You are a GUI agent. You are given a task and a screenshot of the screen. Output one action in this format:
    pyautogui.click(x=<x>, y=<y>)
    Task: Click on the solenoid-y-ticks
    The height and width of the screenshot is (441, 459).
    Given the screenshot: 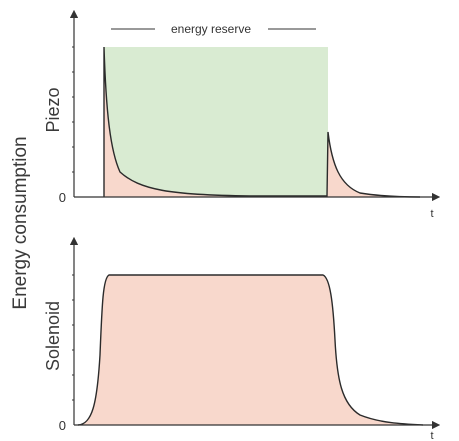 What is the action you would take?
    pyautogui.click(x=73, y=337)
    